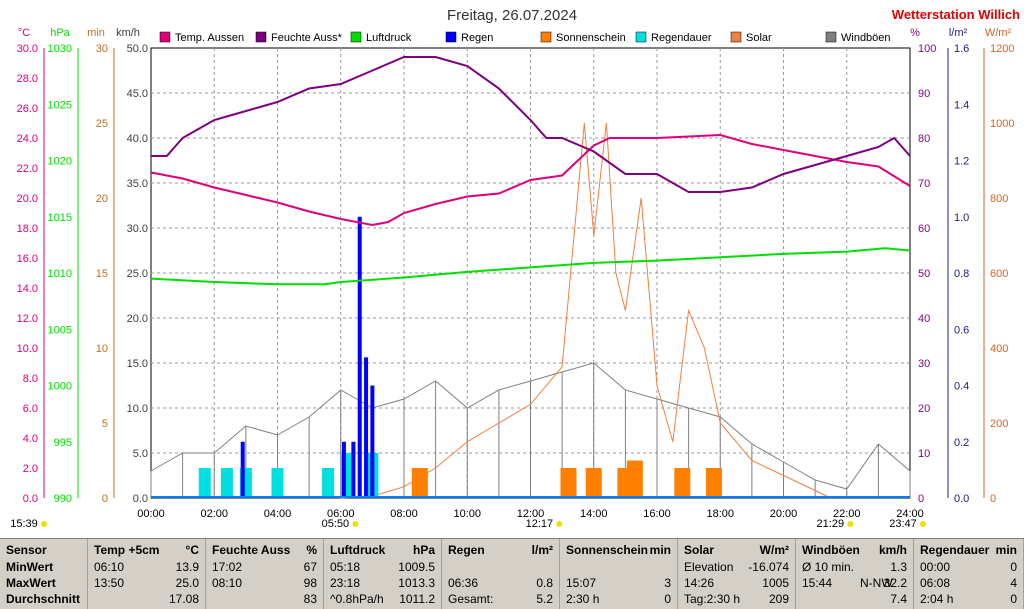 The image size is (1024, 609). I want to click on stats-cell: 5.2, so click(544, 599).